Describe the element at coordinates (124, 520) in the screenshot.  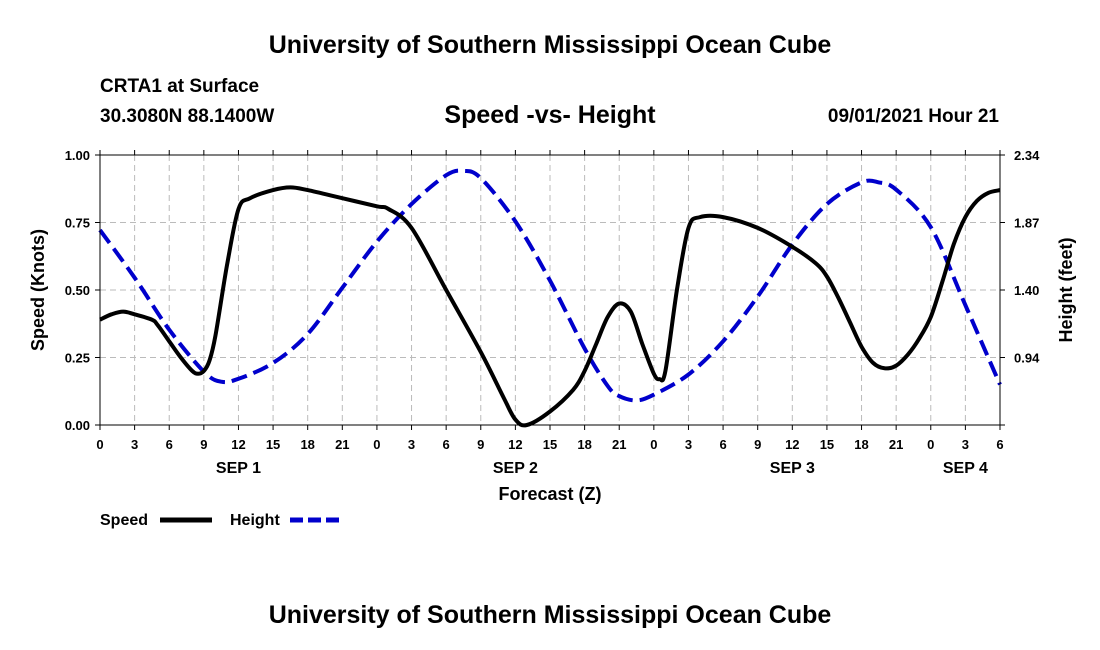
I see `legend-label-speed: Speed` at that location.